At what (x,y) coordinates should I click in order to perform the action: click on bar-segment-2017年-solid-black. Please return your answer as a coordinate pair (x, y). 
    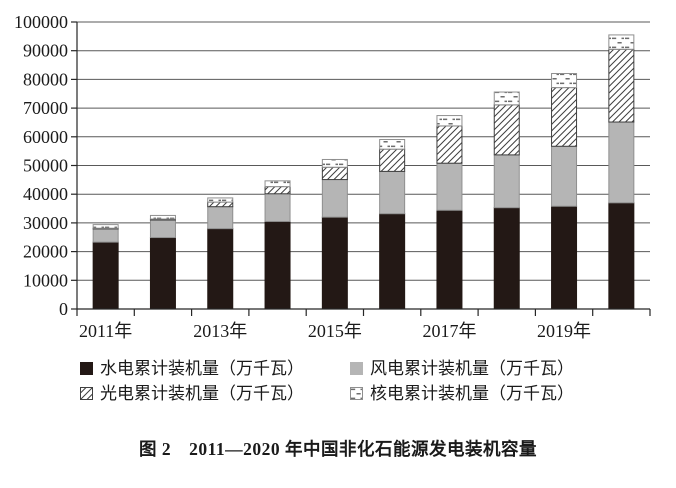
    Looking at the image, I should click on (449, 259).